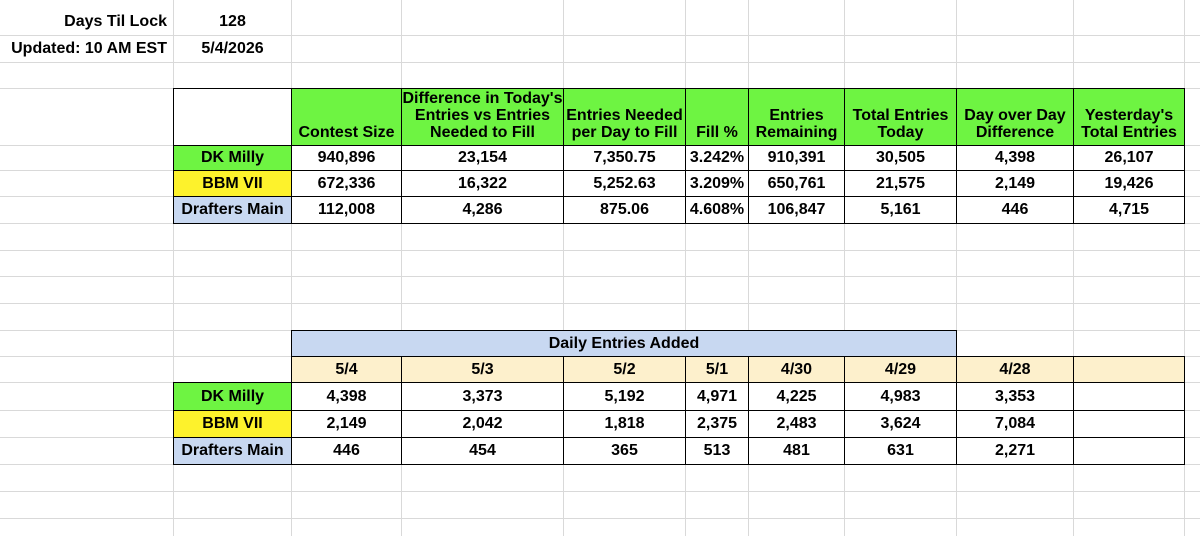 Image resolution: width=1200 pixels, height=536 pixels. What do you see at coordinates (1129, 210) in the screenshot?
I see `summary-cell: 4,715` at bounding box center [1129, 210].